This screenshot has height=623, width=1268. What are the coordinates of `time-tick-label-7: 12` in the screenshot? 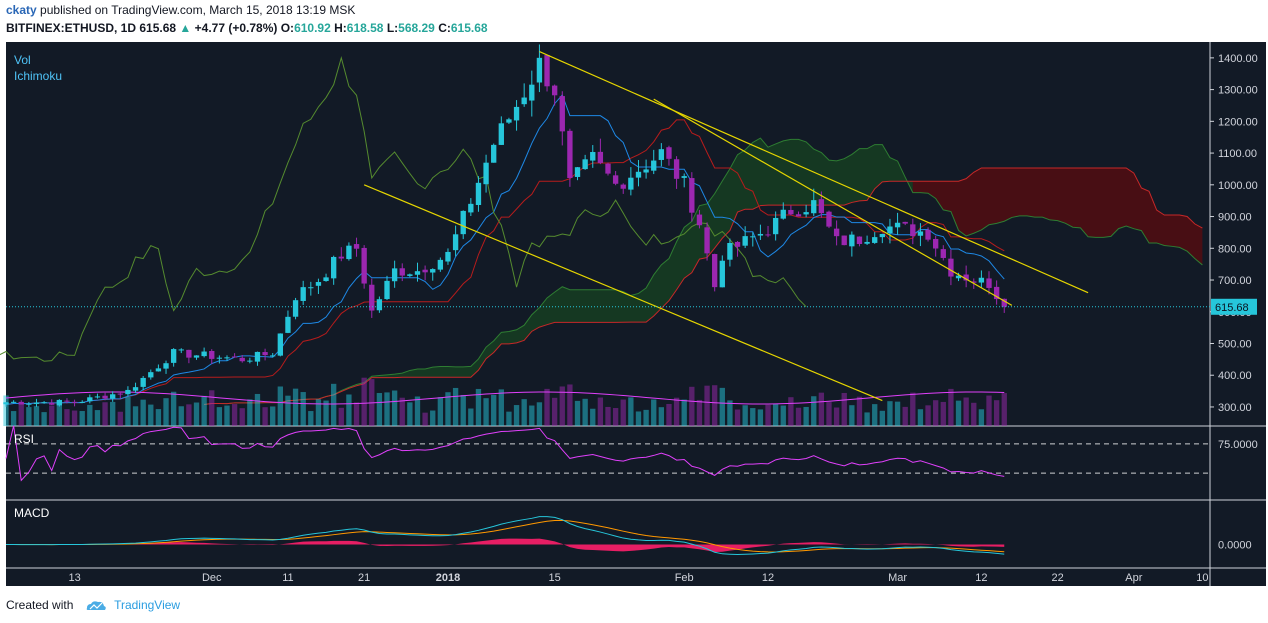 It's located at (768, 578).